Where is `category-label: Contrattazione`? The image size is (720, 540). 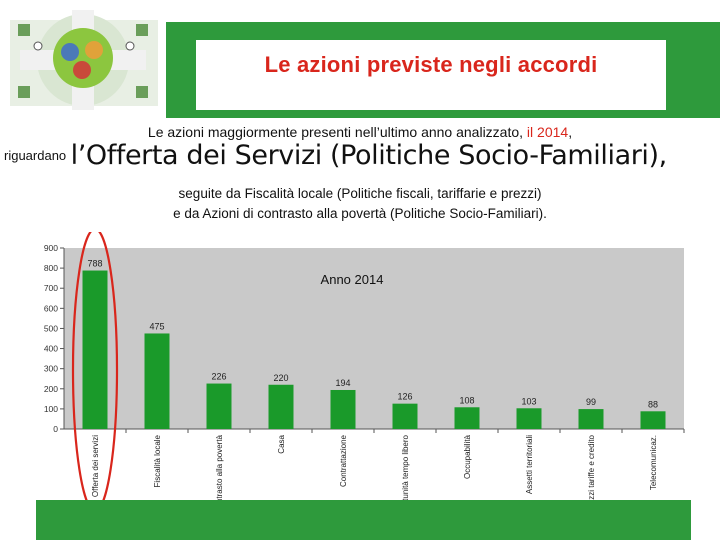 category-label: Contrattazione is located at coordinates (343, 460).